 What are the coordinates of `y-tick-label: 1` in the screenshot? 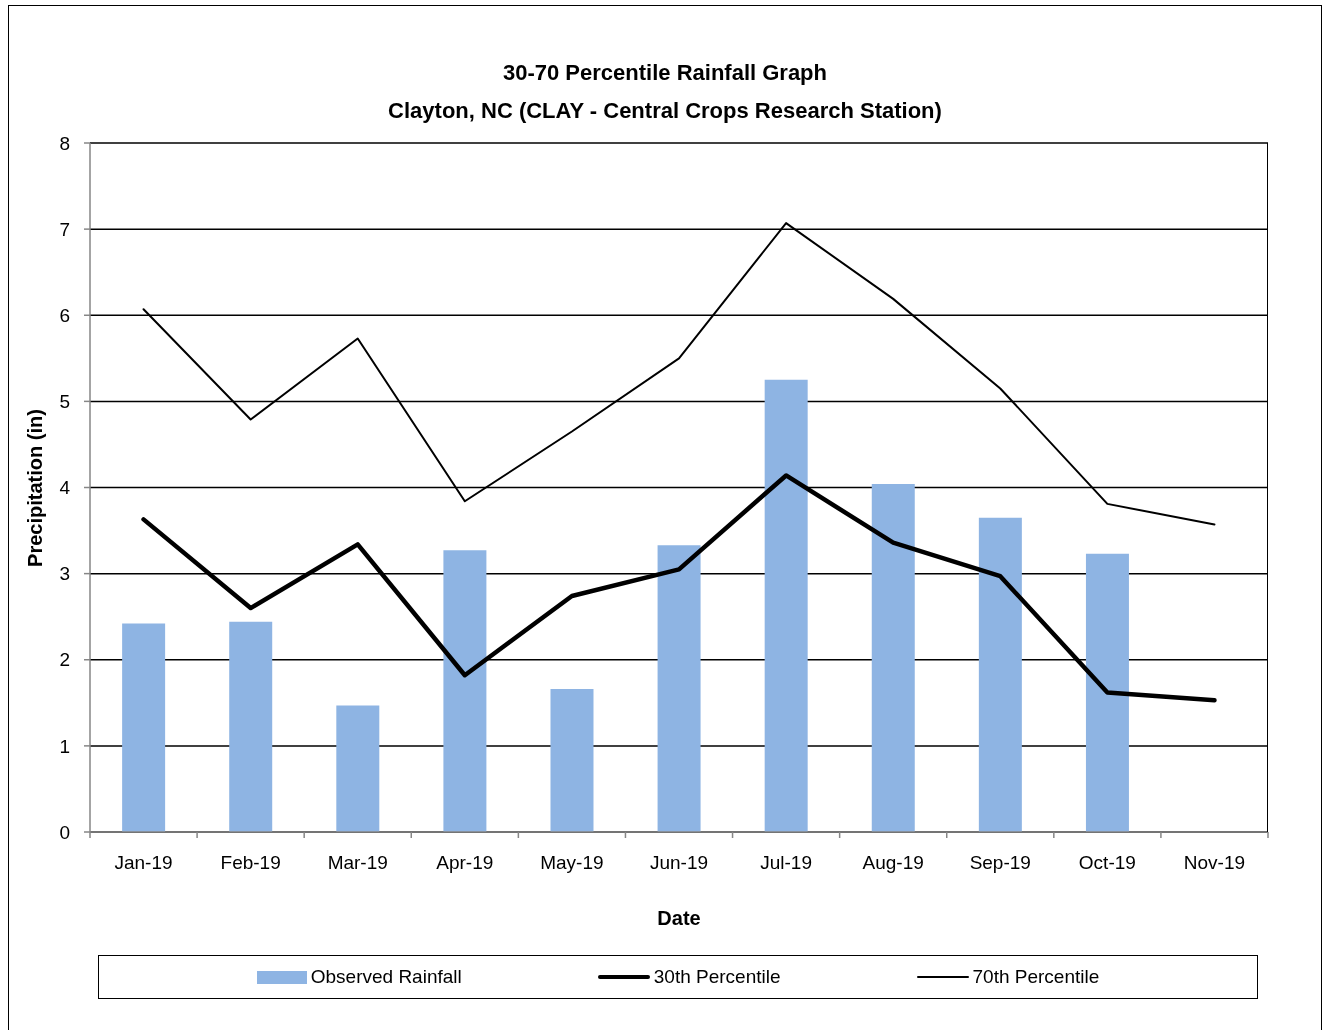 It's located at (64, 746).